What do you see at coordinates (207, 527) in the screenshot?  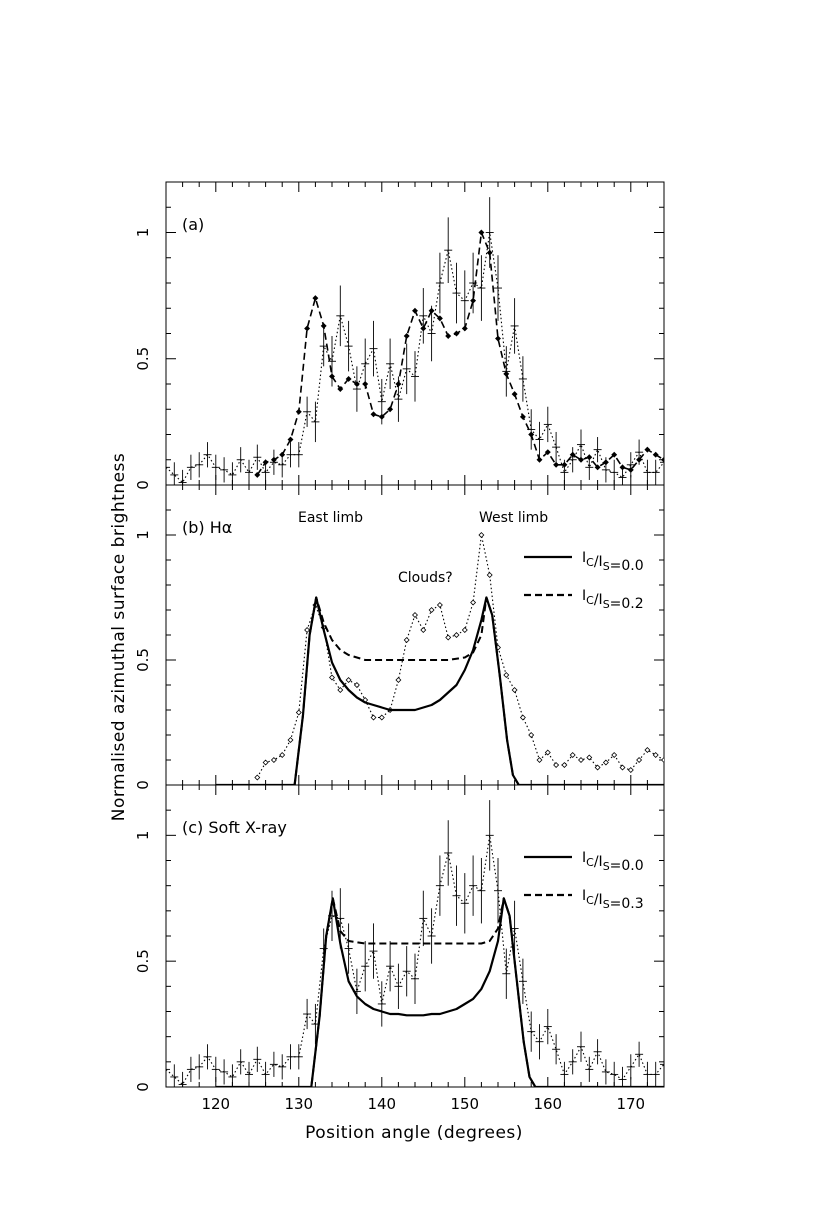 I see `panel-label: (b) Hα` at bounding box center [207, 527].